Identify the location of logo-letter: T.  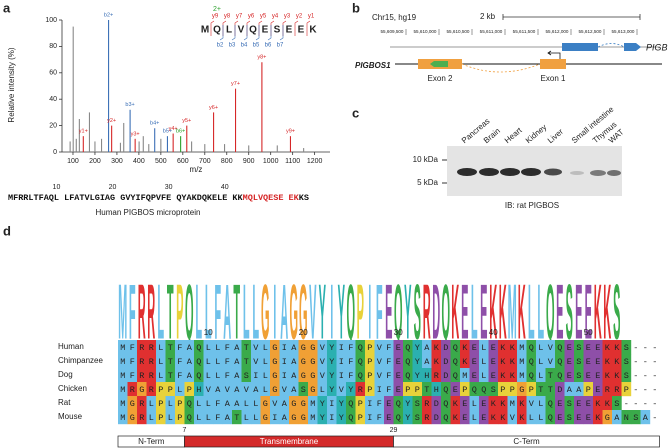
(170, 312).